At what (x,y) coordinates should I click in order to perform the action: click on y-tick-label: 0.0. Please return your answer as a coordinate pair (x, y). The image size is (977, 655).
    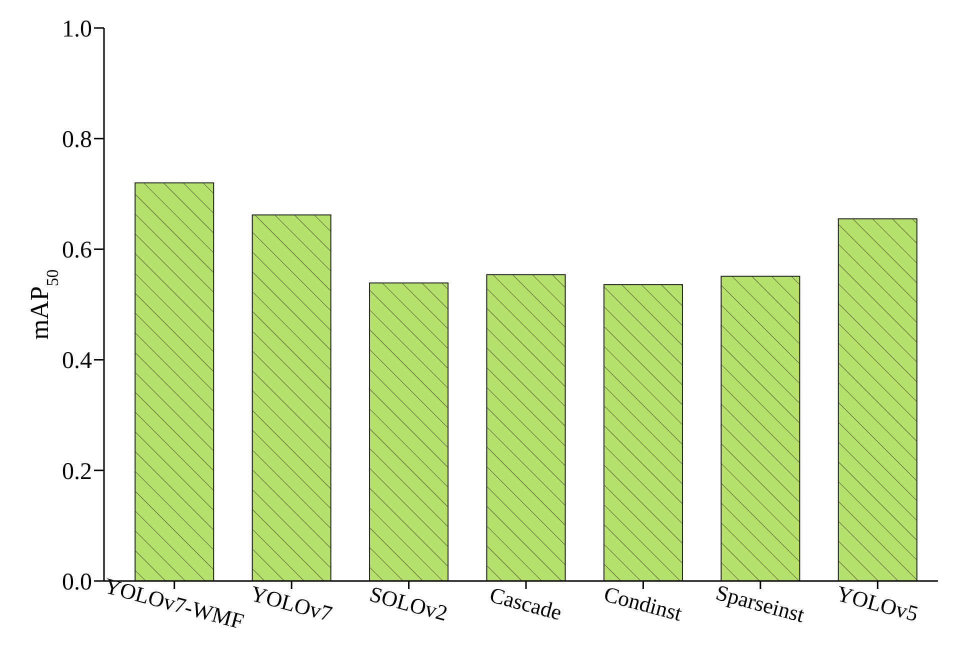
    Looking at the image, I should click on (77, 582).